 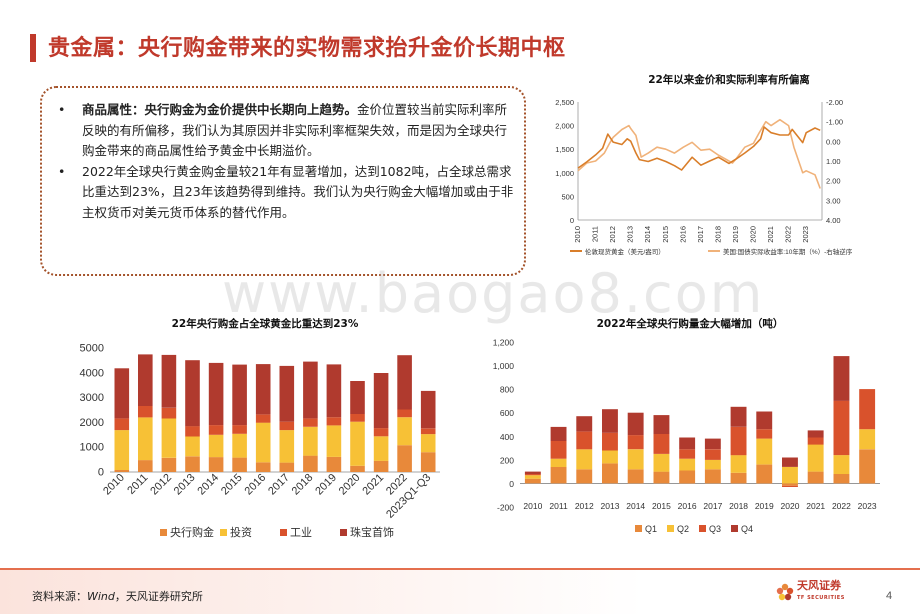 I want to click on flower-logo-icon, so click(x=785, y=592).